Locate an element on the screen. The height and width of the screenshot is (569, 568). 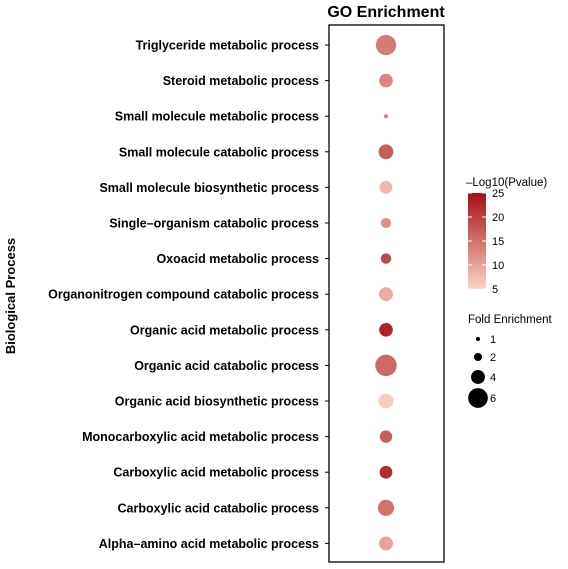
size-legend-label: 2 is located at coordinates (493, 358).